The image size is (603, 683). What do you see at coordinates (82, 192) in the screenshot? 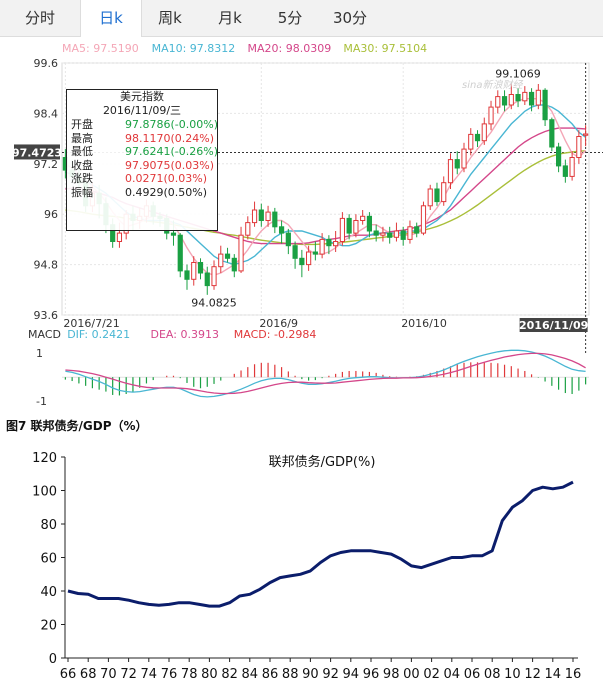
I see `tooltip-row-label: 振幅` at bounding box center [82, 192].